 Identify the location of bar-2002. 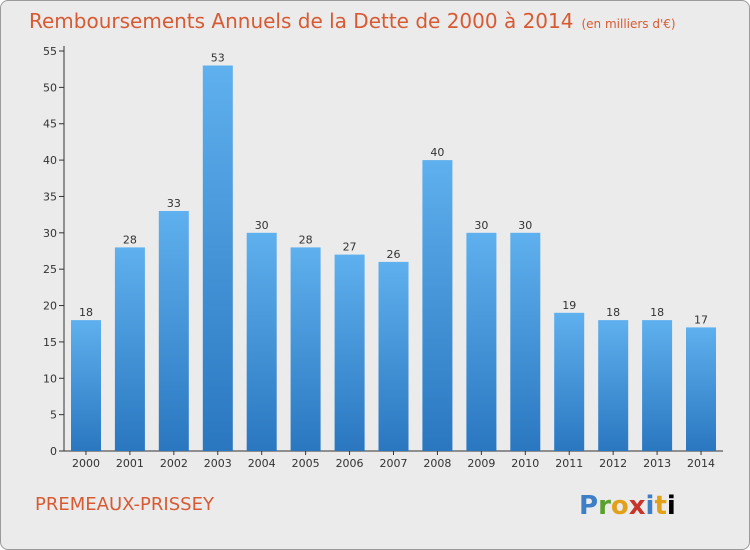
(173, 331).